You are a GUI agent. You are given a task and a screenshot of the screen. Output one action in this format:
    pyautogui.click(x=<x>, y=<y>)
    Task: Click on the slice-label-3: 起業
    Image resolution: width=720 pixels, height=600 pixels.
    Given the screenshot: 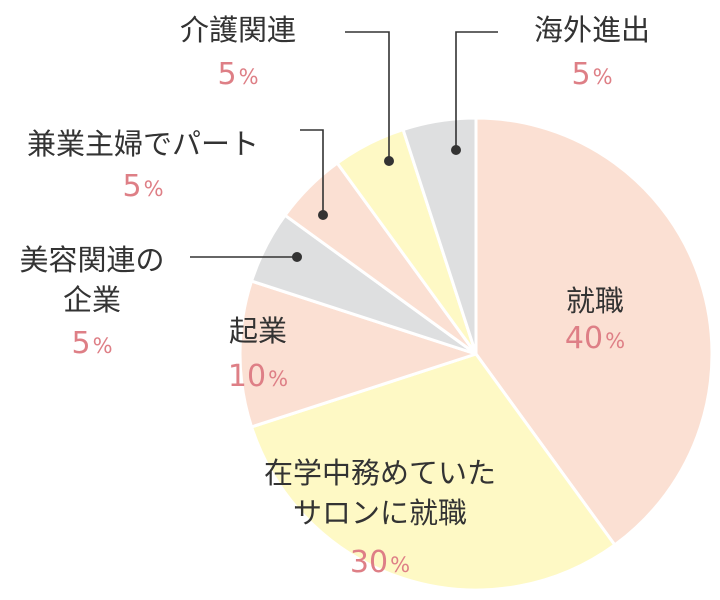 What is the action you would take?
    pyautogui.click(x=258, y=331)
    